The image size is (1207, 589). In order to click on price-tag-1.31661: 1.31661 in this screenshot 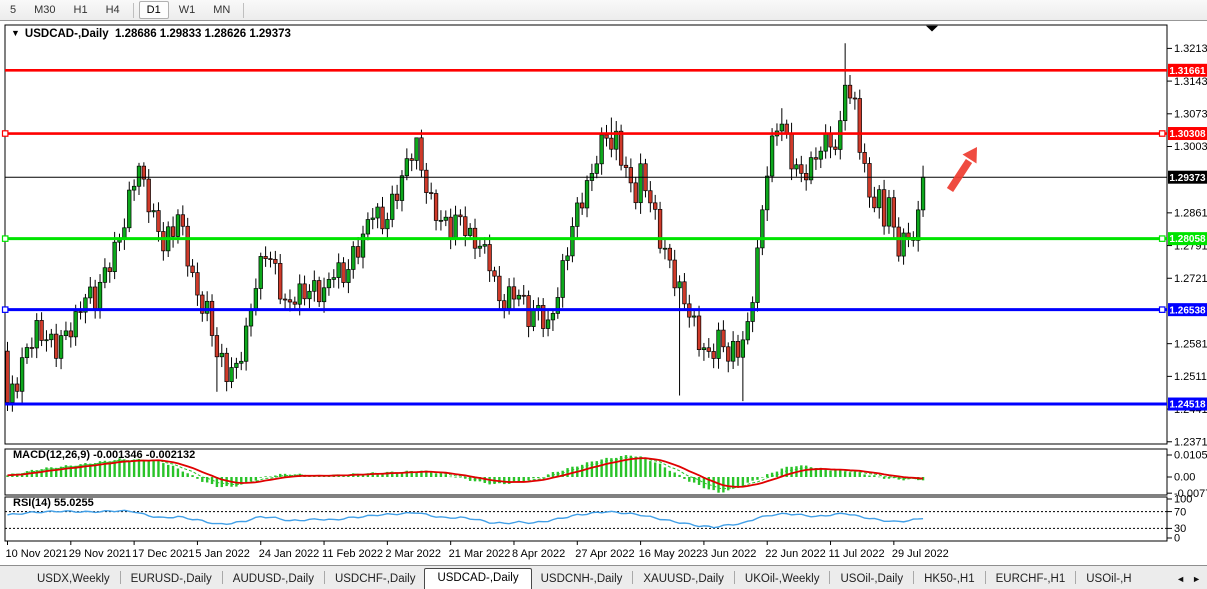, I will do `click(1187, 70)`.